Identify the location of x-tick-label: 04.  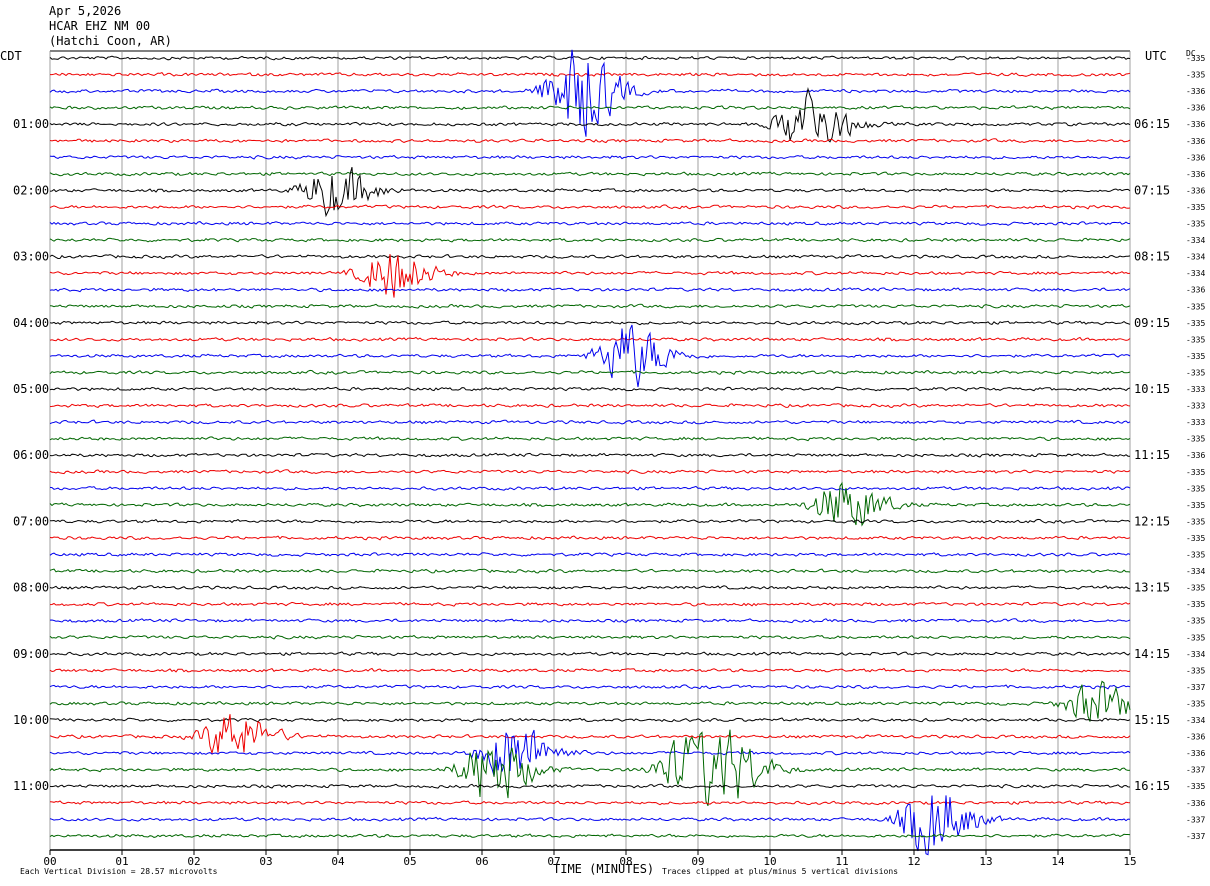
(338, 861).